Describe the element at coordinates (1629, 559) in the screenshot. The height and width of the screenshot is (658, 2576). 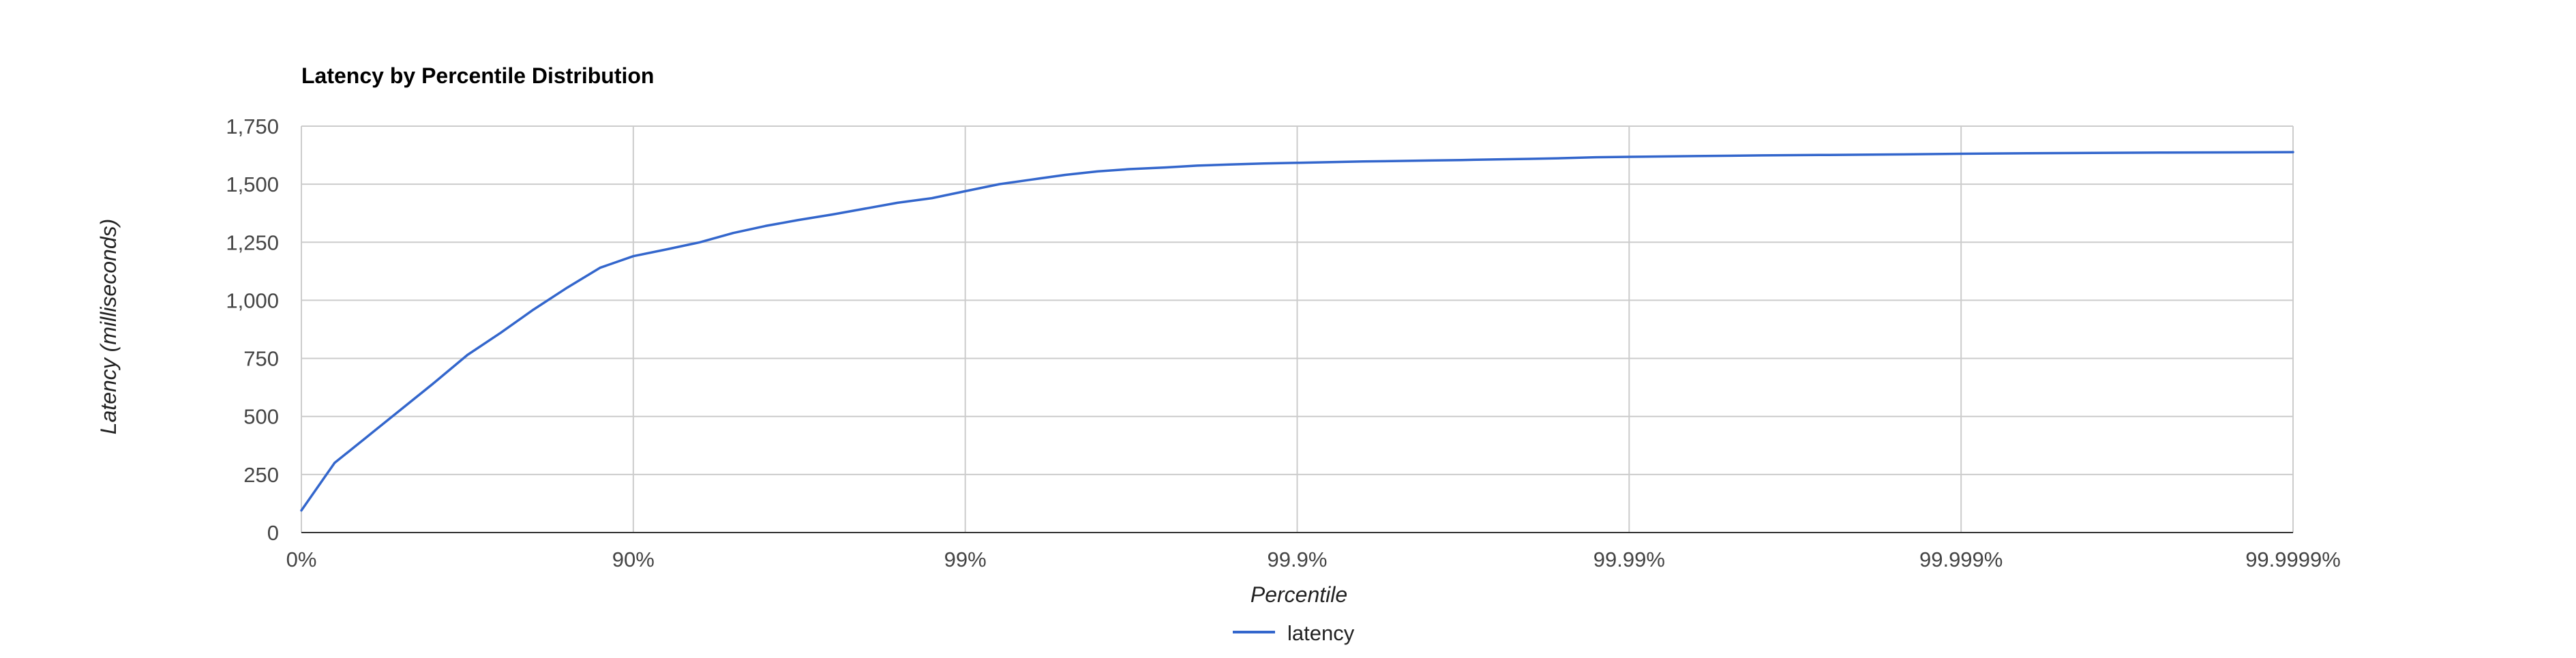
I see `x-tick-label: 99.99%` at that location.